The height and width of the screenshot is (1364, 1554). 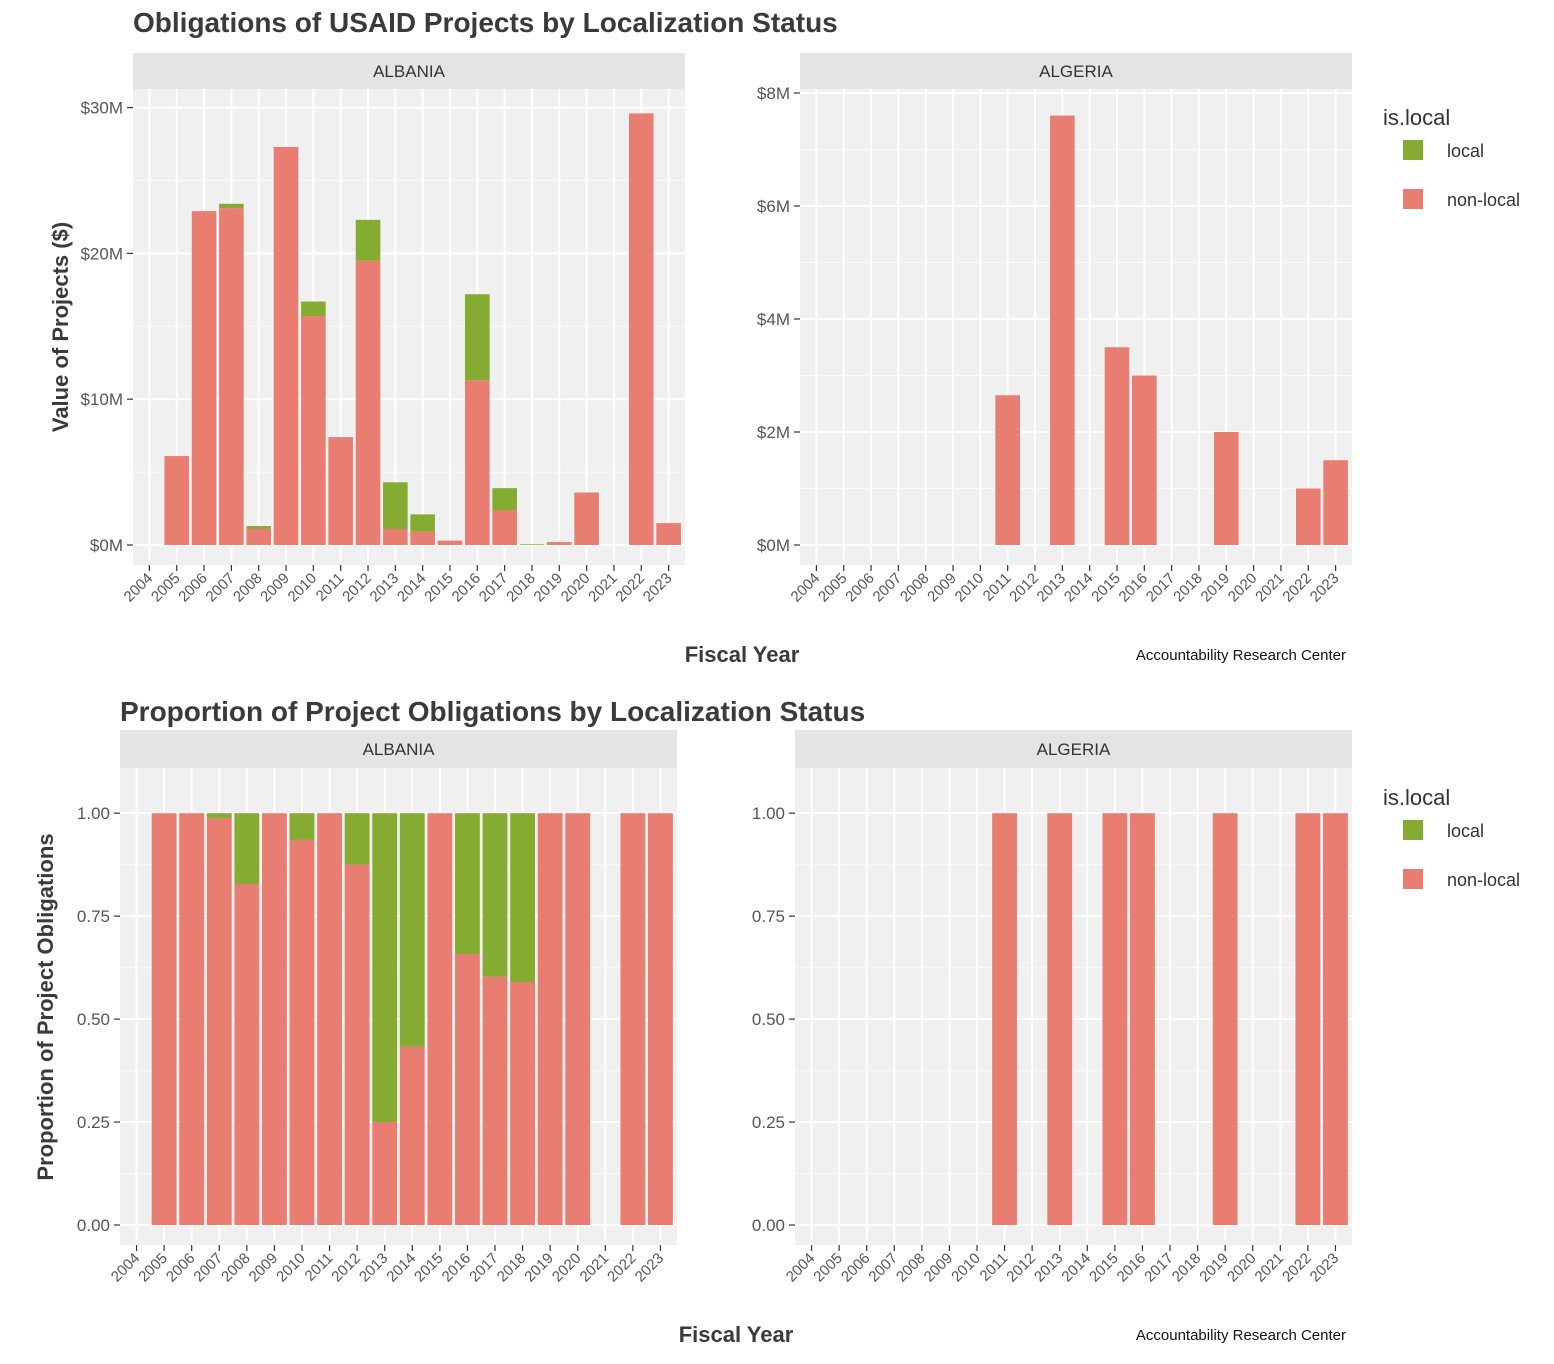 I want to click on bar-non-local-2012, so click(x=368, y=402).